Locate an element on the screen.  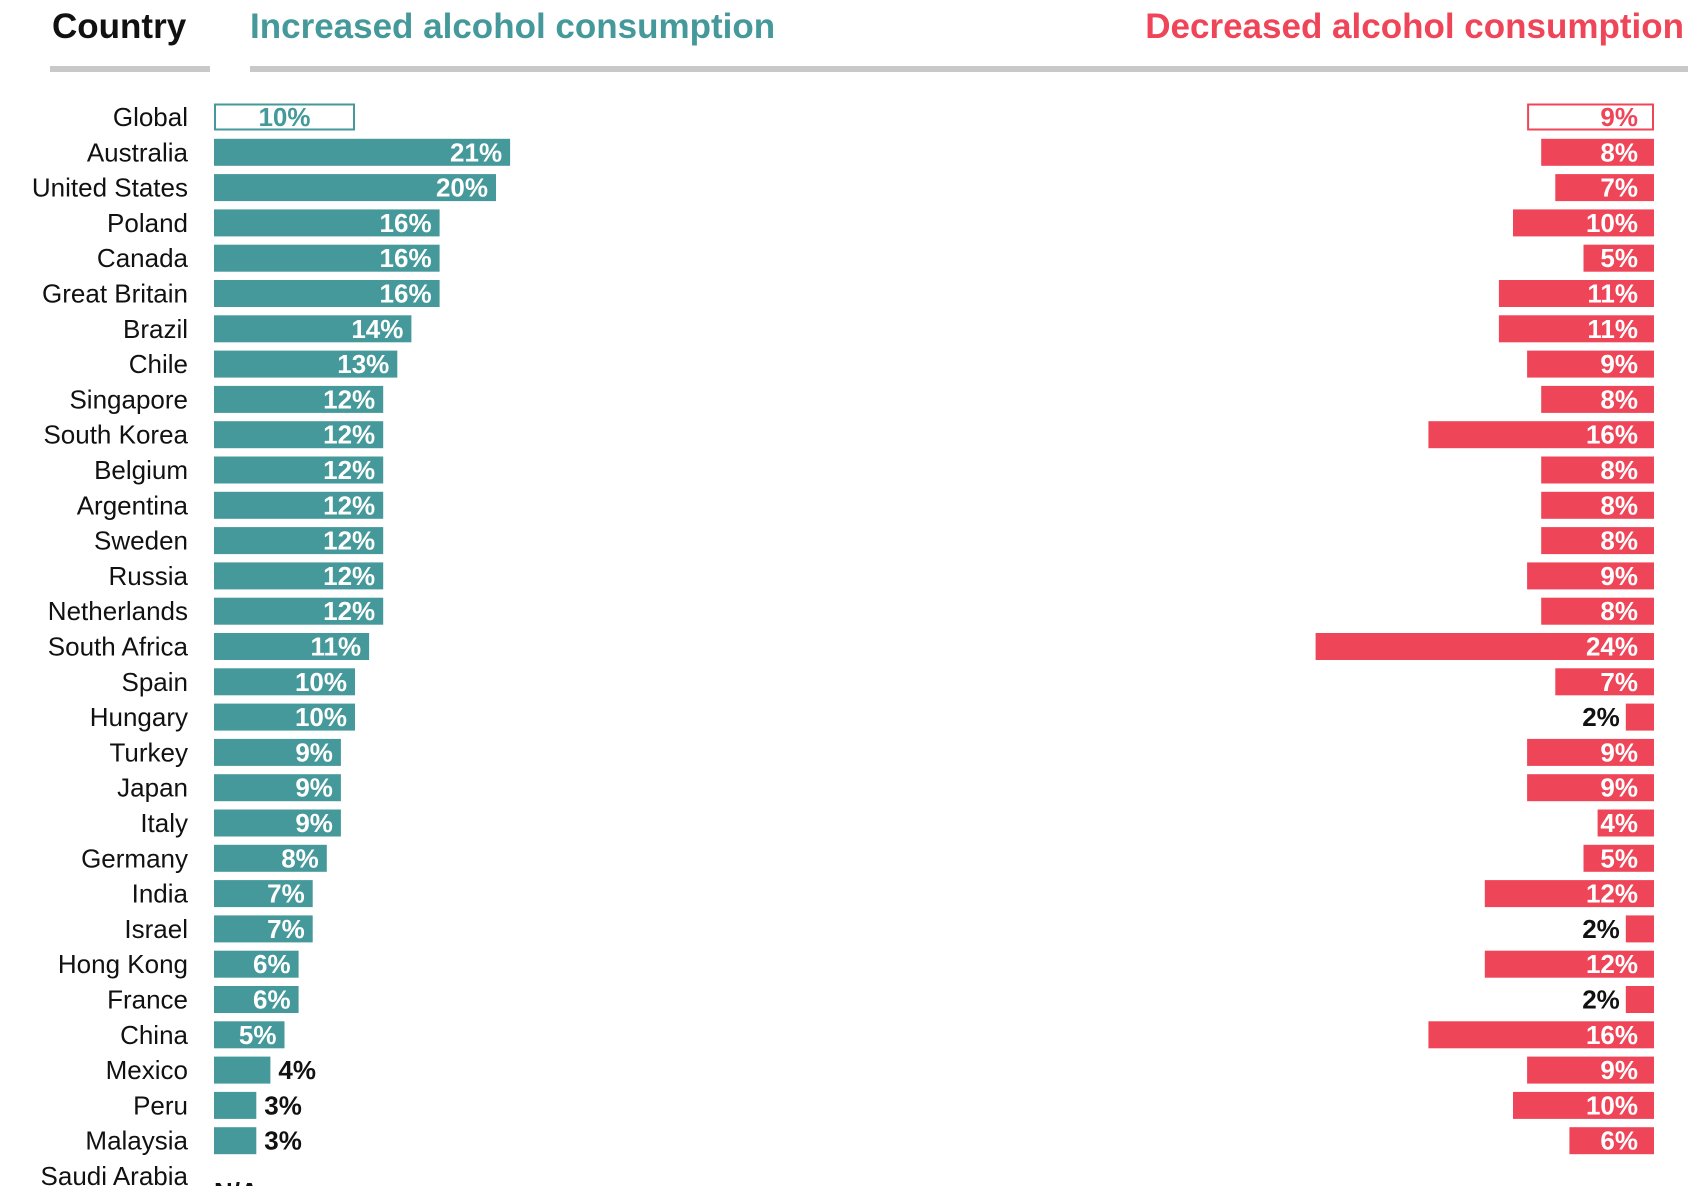
country-label: Australia is located at coordinates (138, 152).